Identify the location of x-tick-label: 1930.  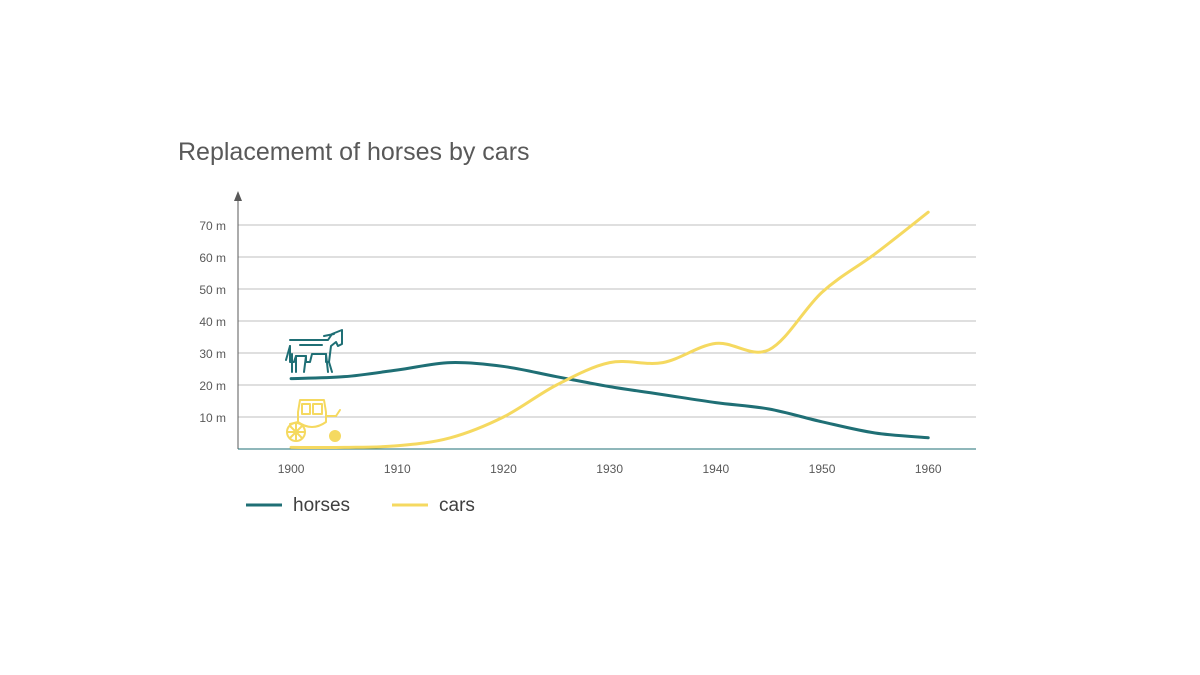
(609, 469).